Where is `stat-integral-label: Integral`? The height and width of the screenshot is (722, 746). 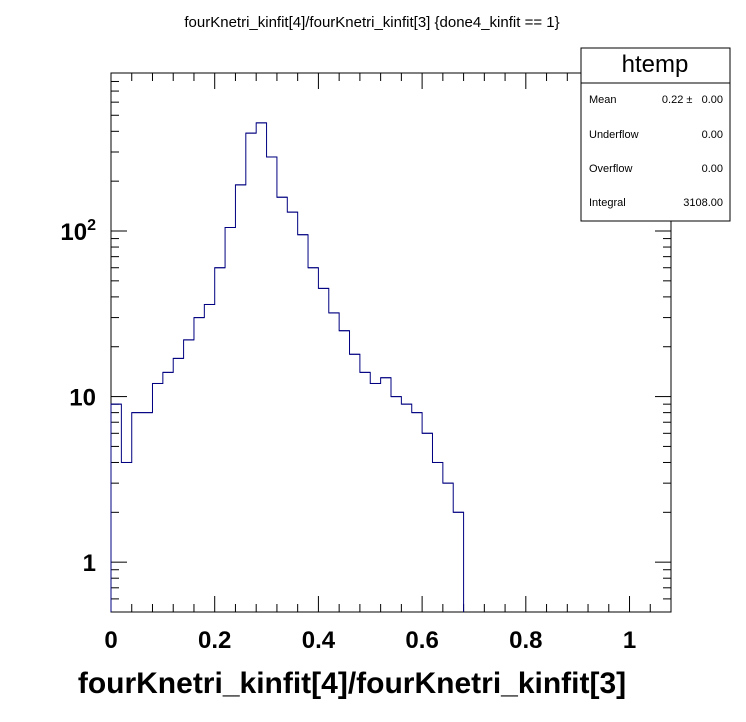
stat-integral-label: Integral is located at coordinates (607, 203).